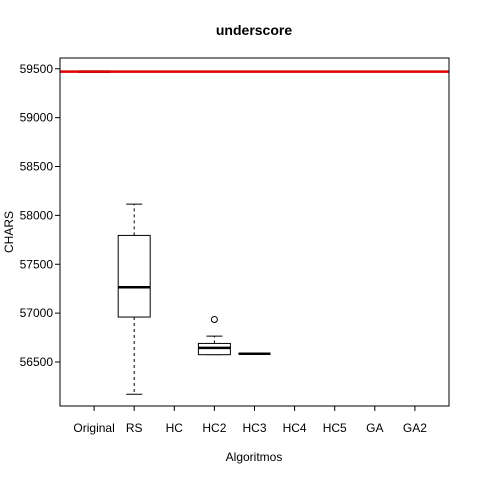 This screenshot has width=480, height=480. Describe the element at coordinates (37, 264) in the screenshot. I see `y-tick-label: 57500` at that location.